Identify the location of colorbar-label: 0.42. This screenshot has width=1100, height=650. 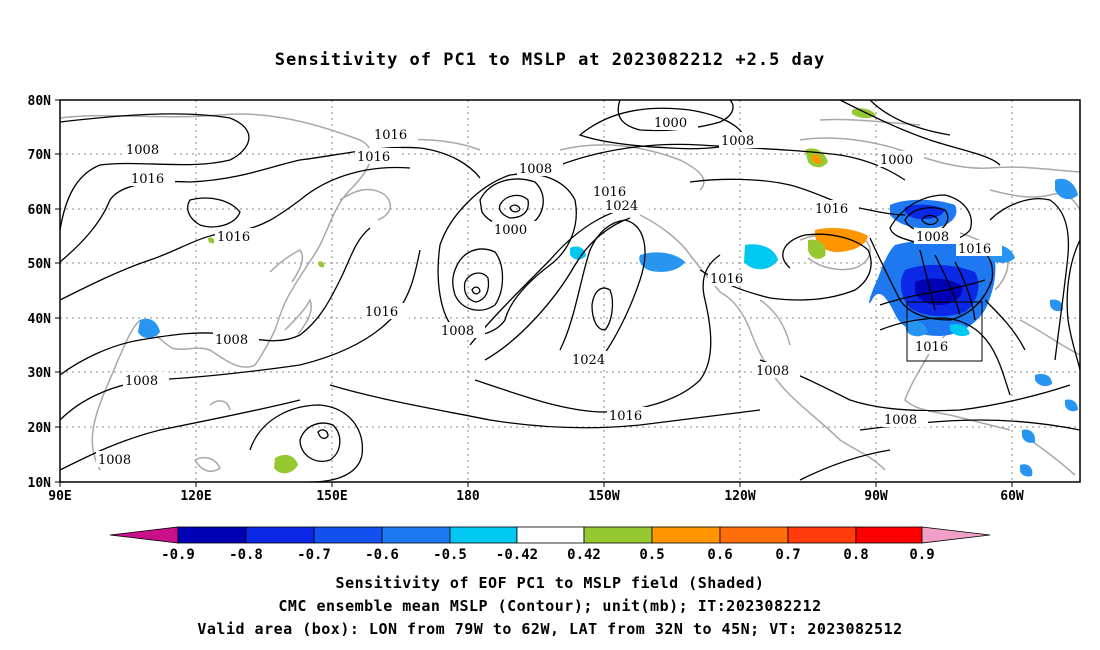
(584, 555).